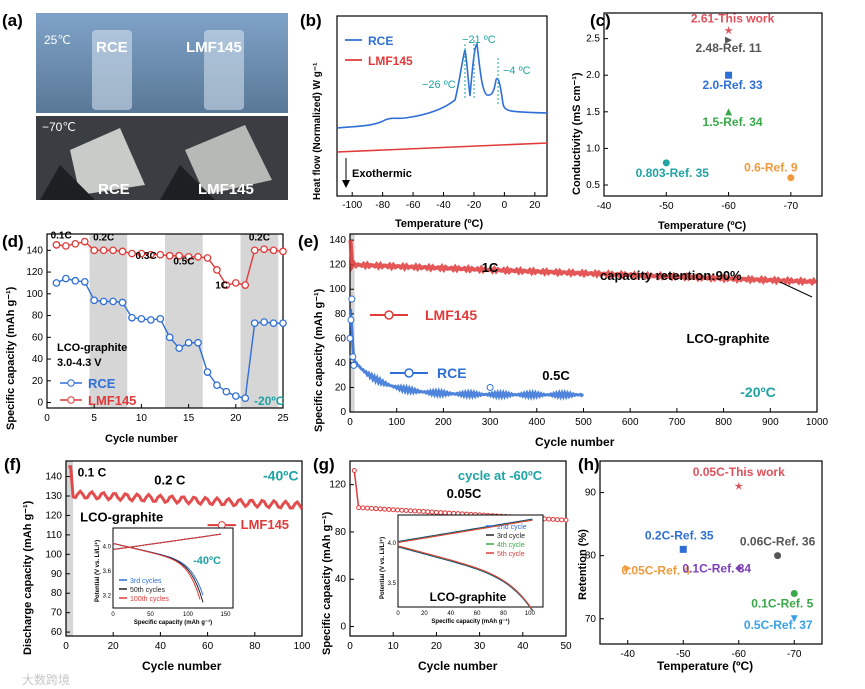 This screenshot has height=689, width=865. Describe the element at coordinates (40, 403) in the screenshot. I see `ytick-label-d: 0` at that location.